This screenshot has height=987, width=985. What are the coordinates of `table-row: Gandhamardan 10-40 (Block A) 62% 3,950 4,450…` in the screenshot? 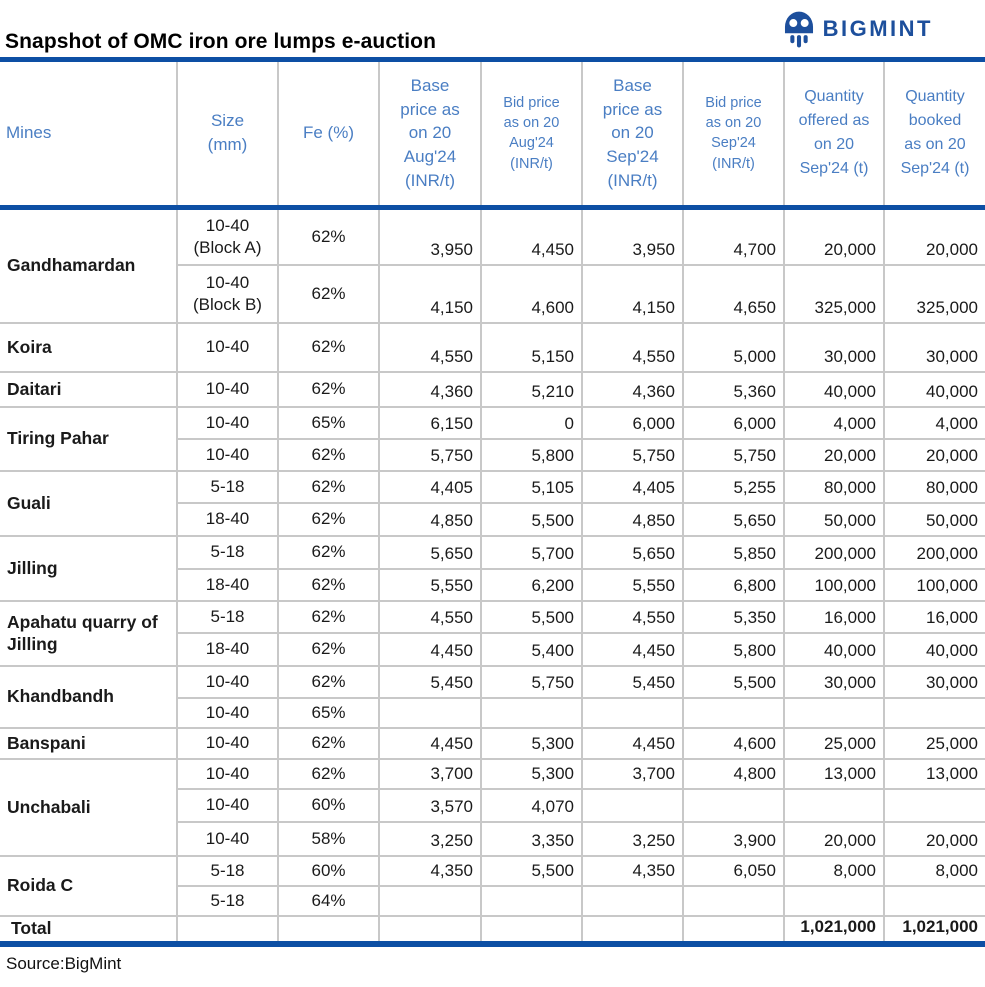 It's located at (492, 265).